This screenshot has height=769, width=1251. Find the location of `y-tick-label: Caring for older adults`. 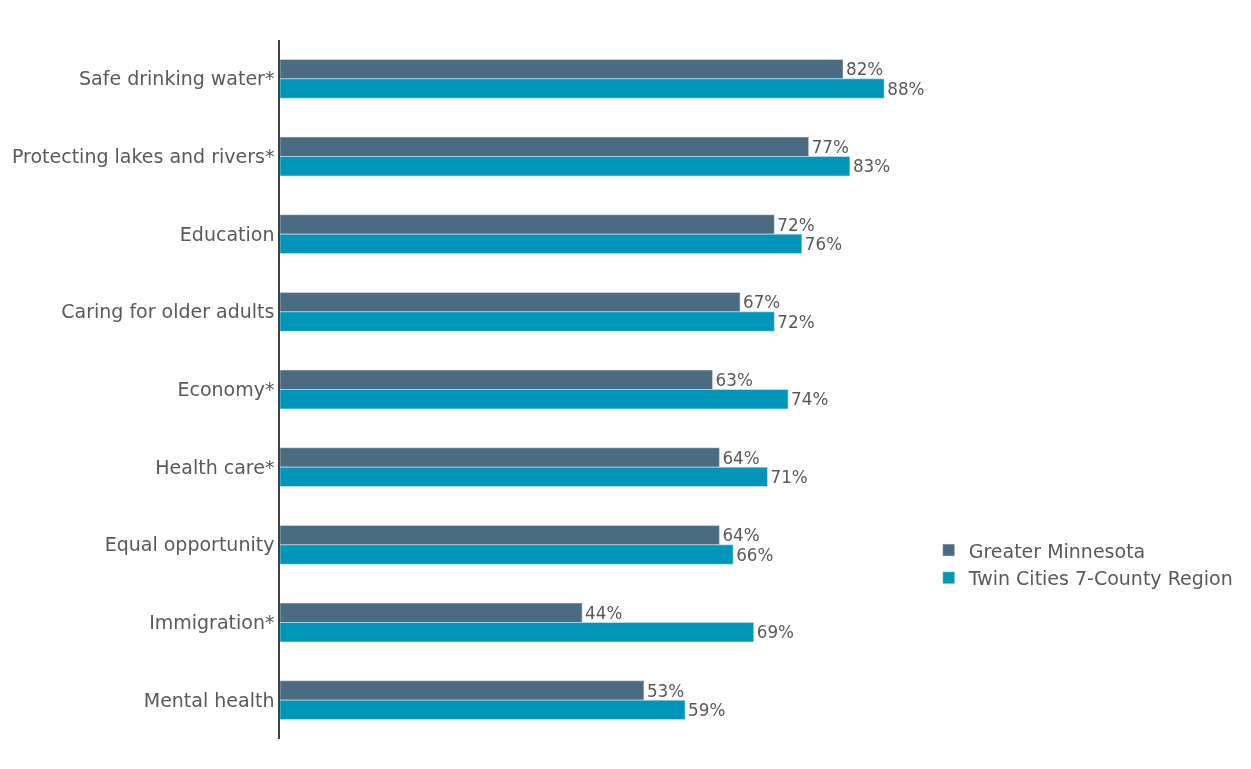

y-tick-label: Caring for older adults is located at coordinates (168, 311).